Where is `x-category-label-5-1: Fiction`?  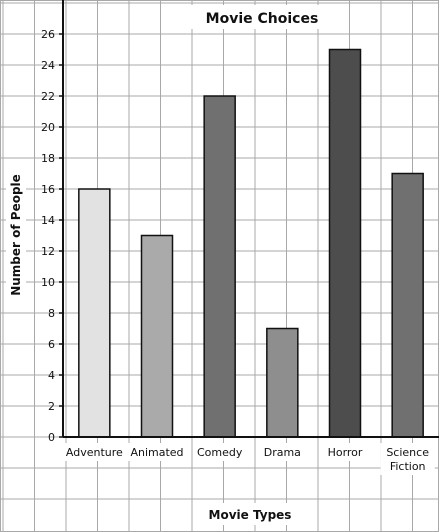
x-category-label-5-1: Fiction is located at coordinates (408, 466).